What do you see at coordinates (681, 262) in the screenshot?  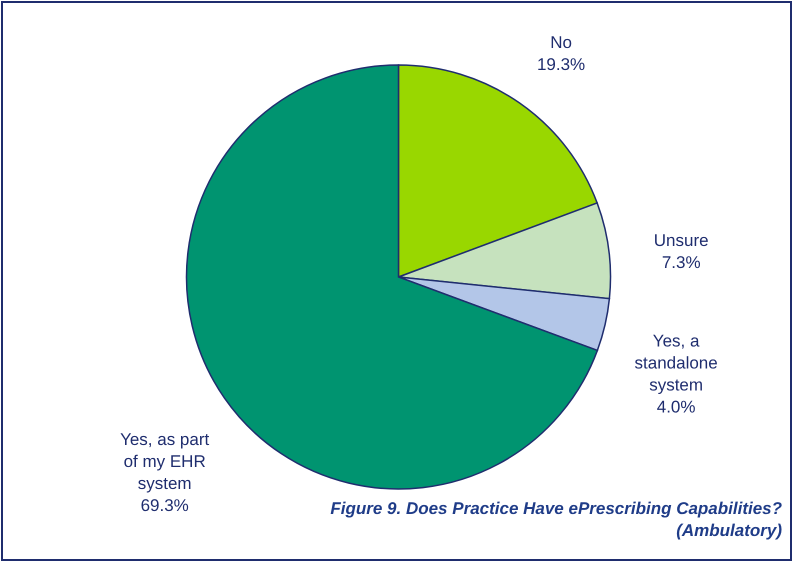 I see `data-label: 7.3%` at bounding box center [681, 262].